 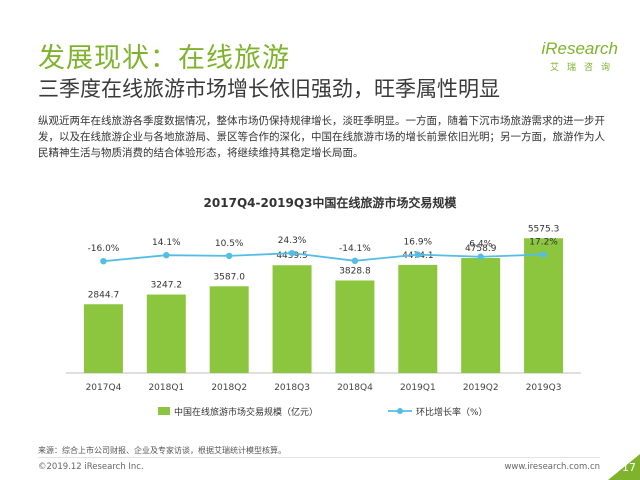 I want to click on x-tick-2018Q1: 2018Q1, so click(x=166, y=388).